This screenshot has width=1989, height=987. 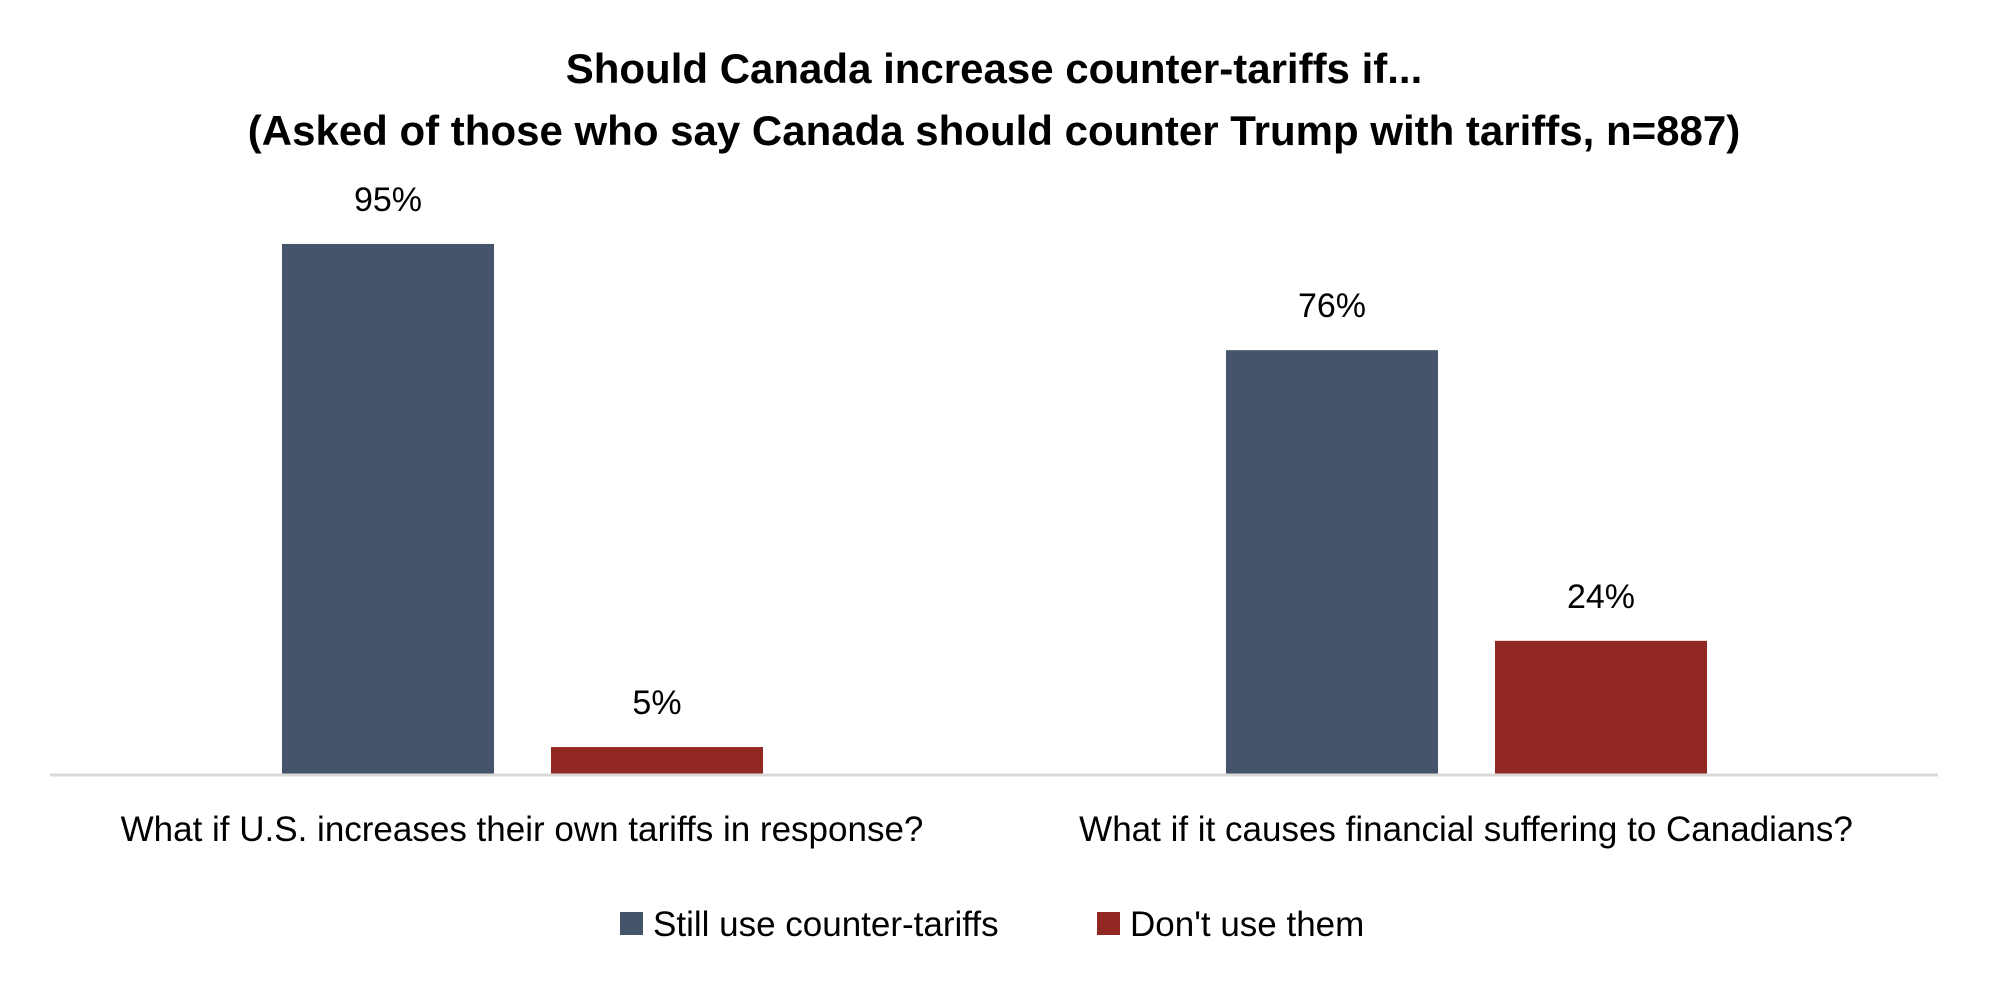 I want to click on legend-label: Still use counter-tariffs, so click(x=826, y=924).